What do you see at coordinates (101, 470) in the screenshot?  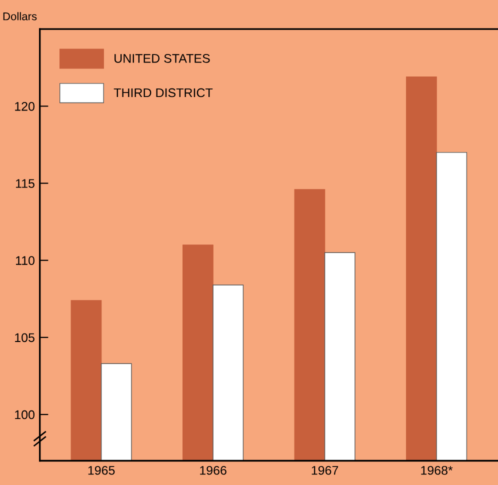 I see `x-tick-label: 1965` at bounding box center [101, 470].